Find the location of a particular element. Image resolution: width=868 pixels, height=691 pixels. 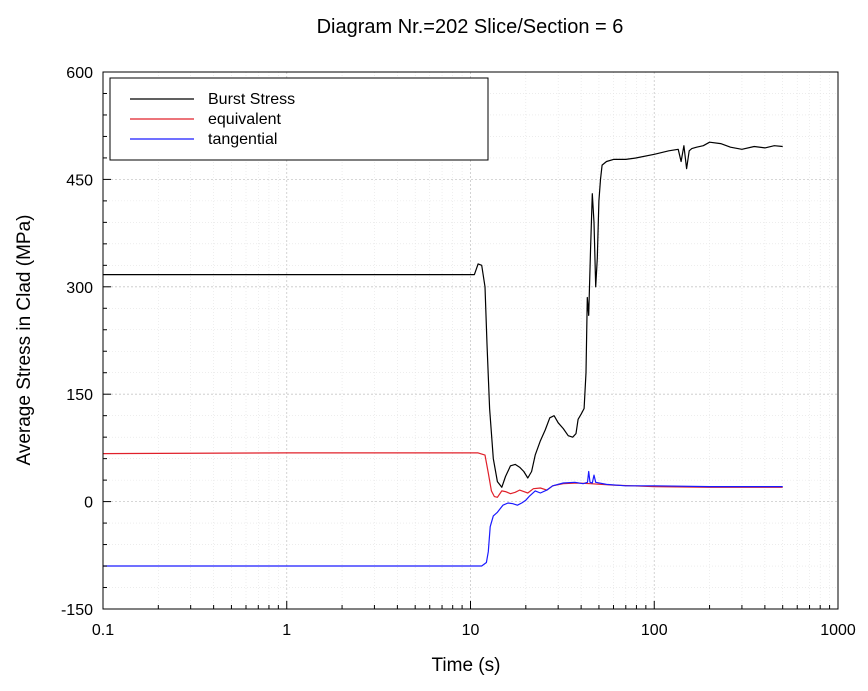

x-tick-label: 100 is located at coordinates (654, 630).